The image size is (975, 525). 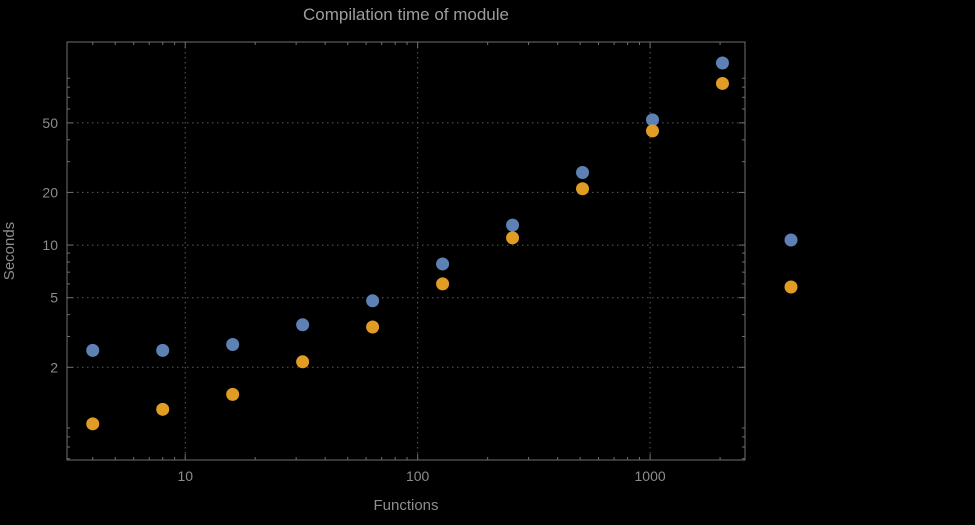 I want to click on x-tick-label: 100, so click(x=418, y=476).